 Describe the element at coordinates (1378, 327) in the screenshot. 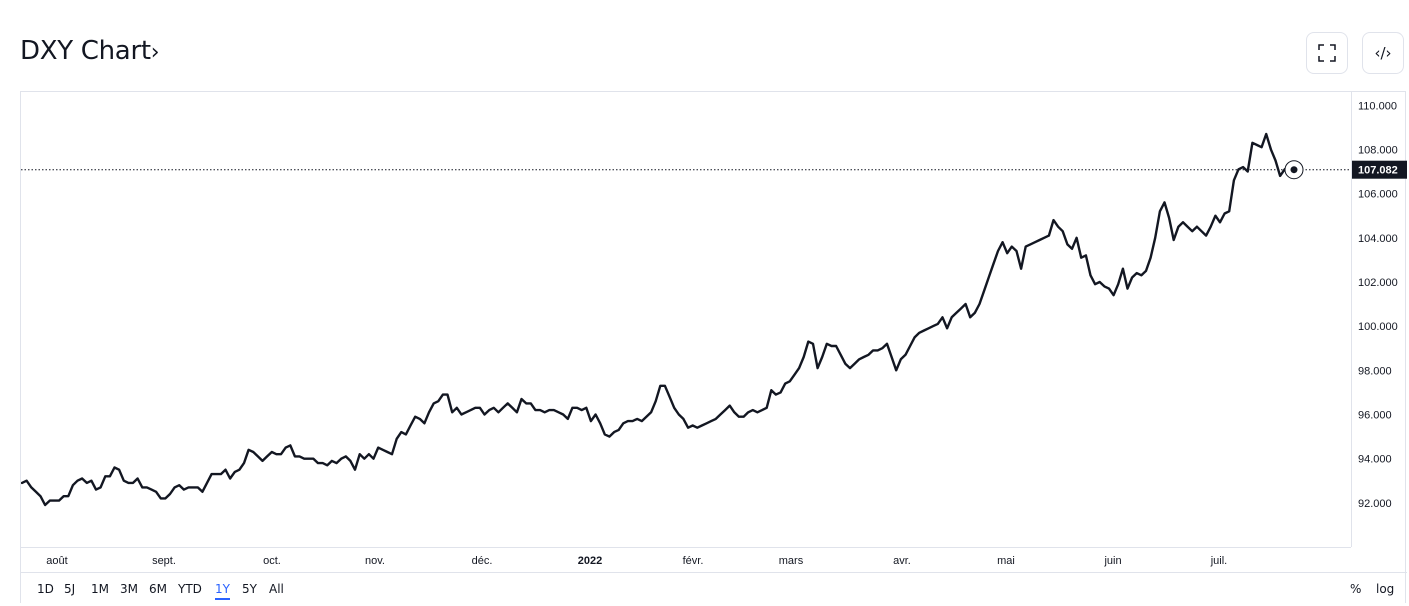

I see `y-tick-label: 100.000` at that location.